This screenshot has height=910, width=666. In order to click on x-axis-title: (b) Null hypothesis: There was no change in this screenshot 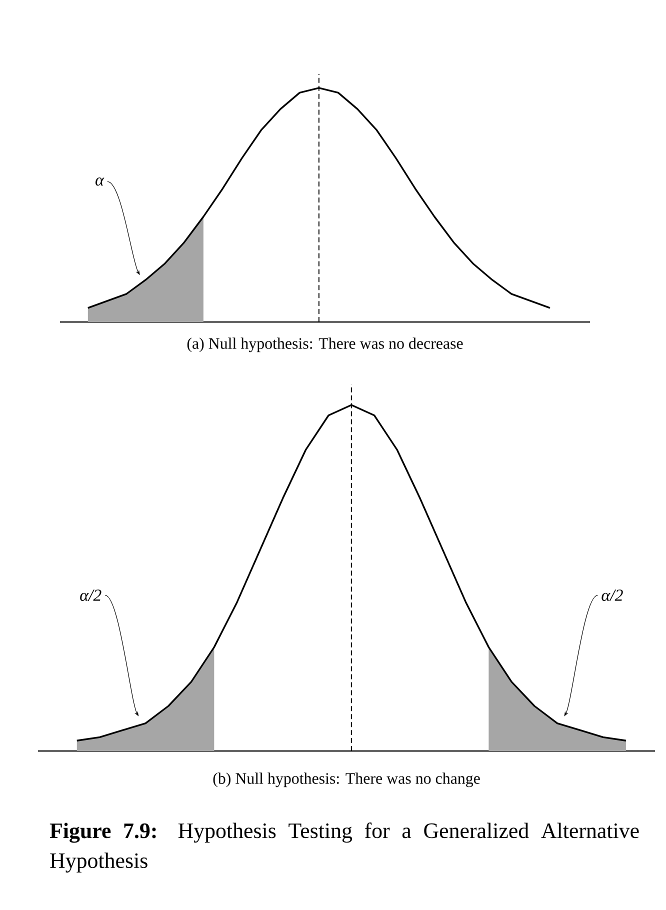, I will do `click(346, 780)`.